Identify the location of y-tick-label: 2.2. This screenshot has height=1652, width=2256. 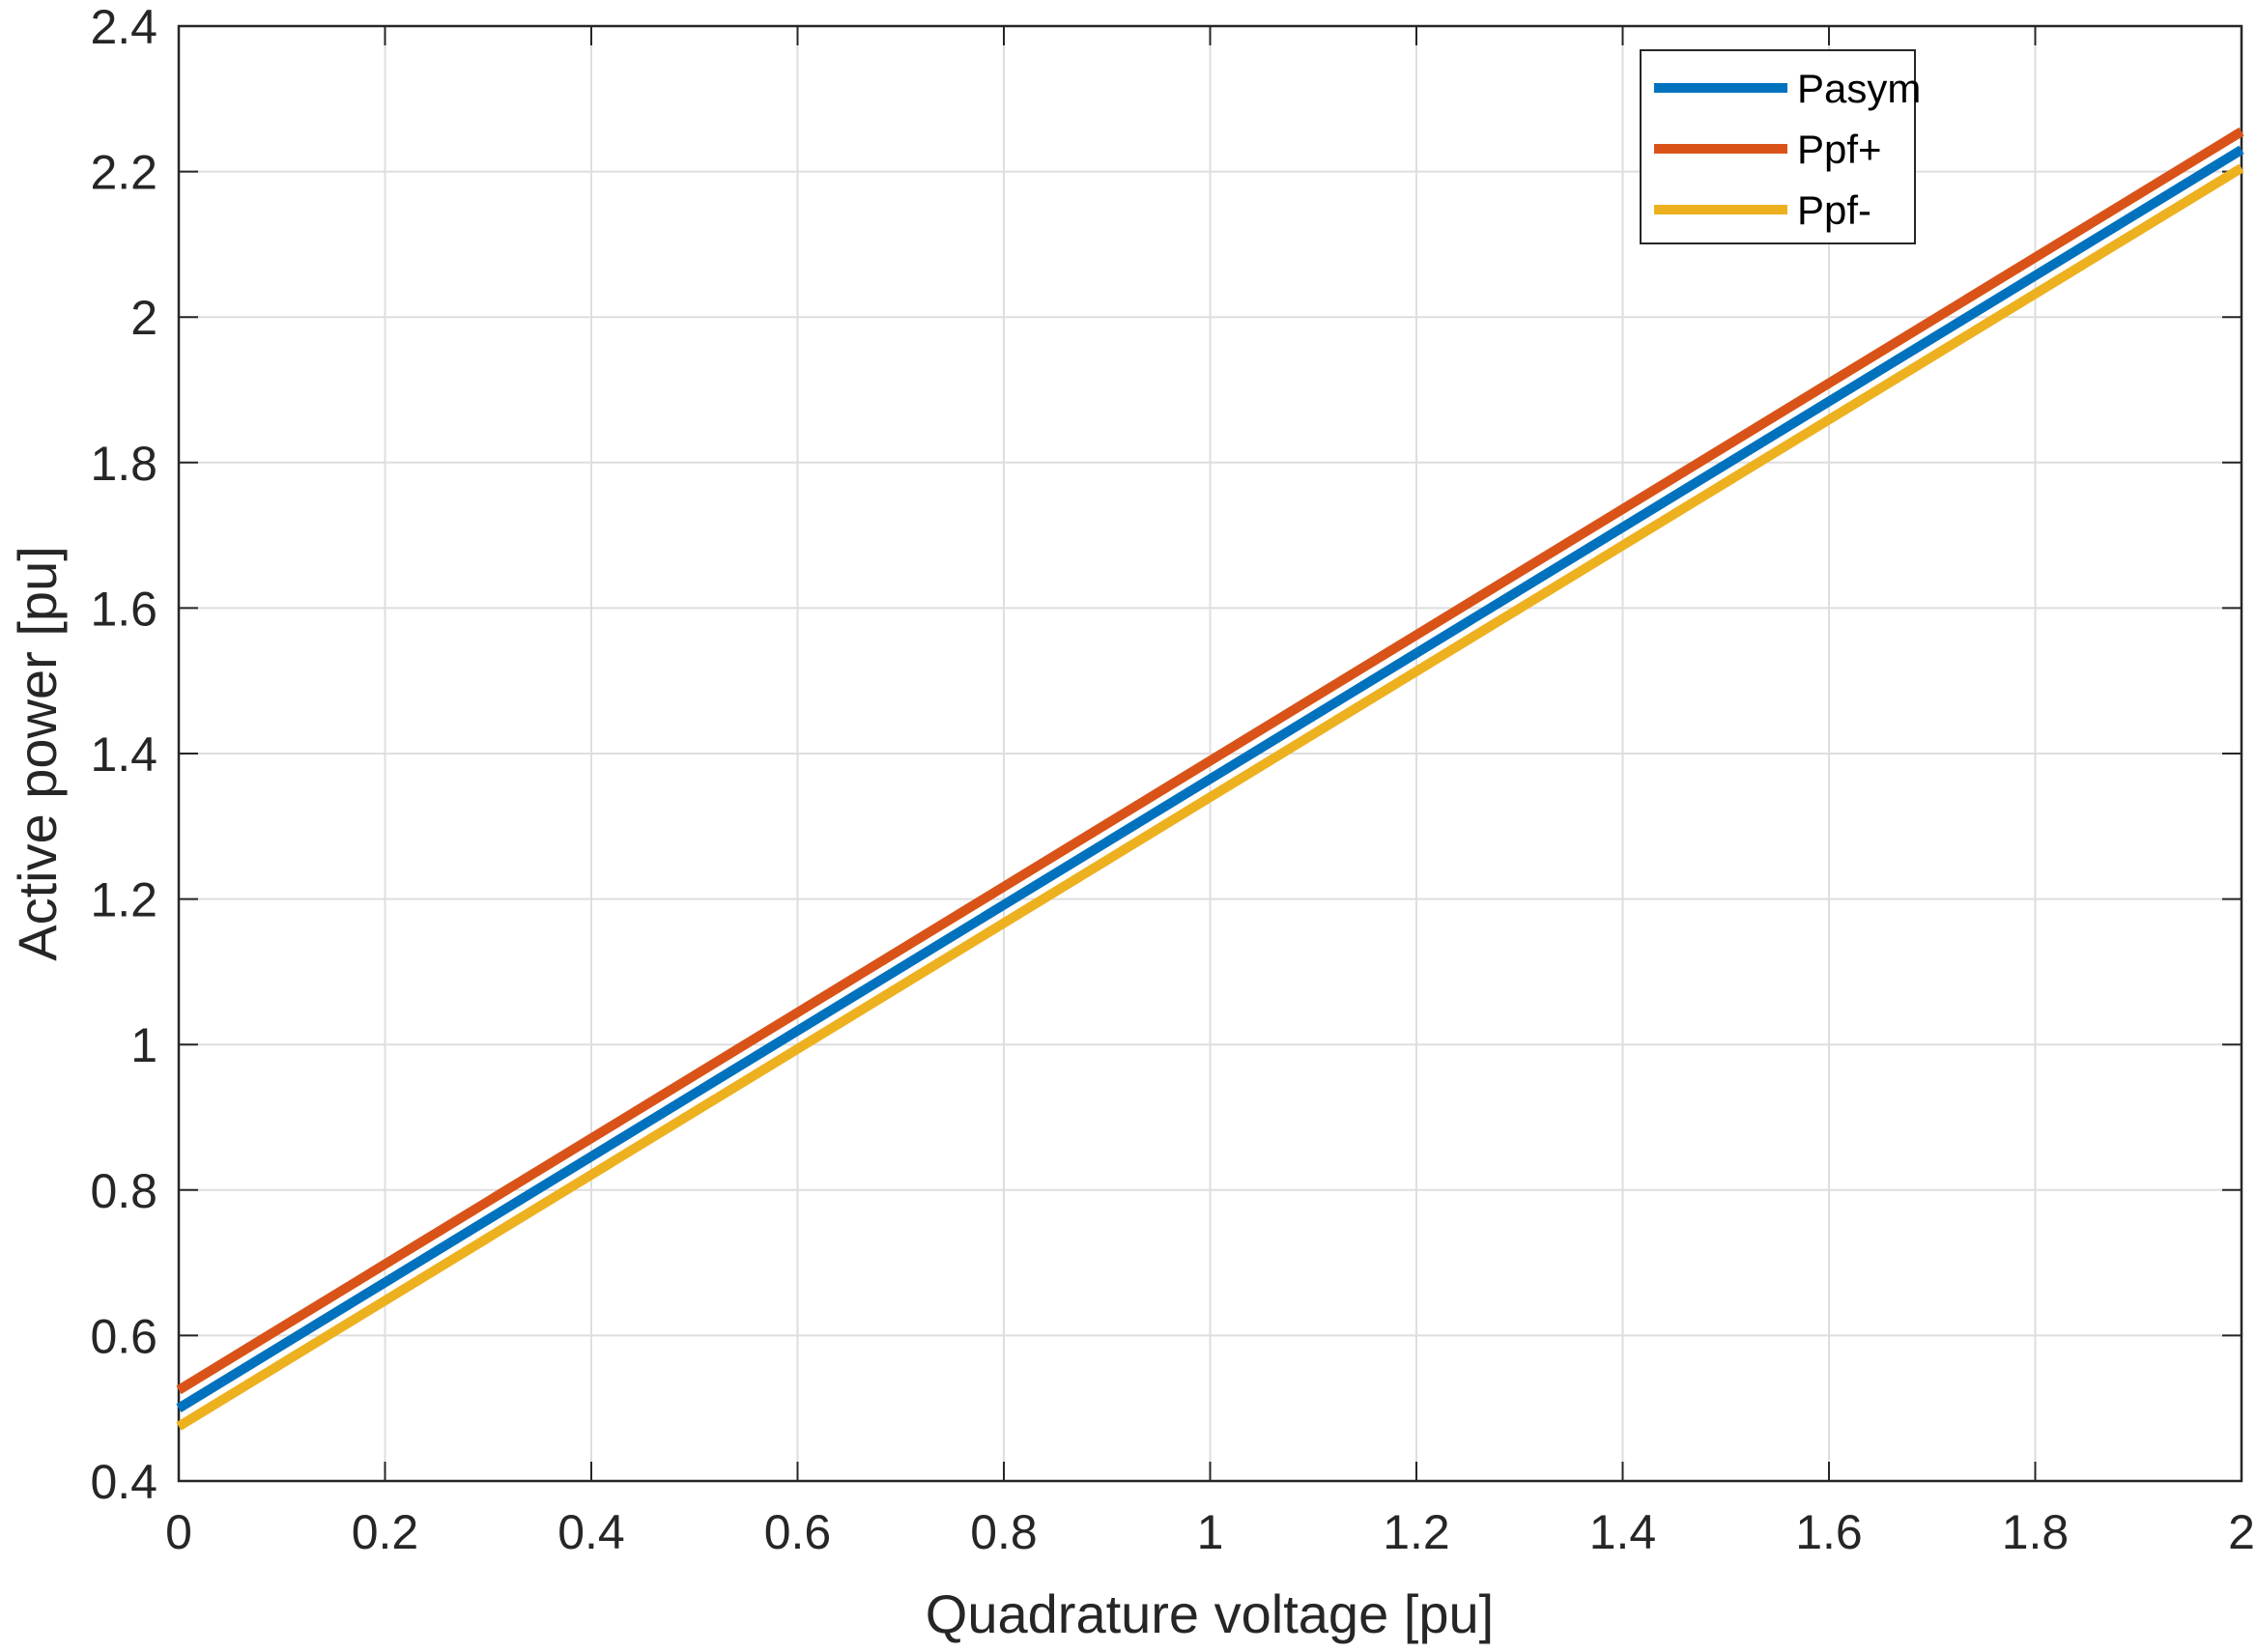
(123, 173).